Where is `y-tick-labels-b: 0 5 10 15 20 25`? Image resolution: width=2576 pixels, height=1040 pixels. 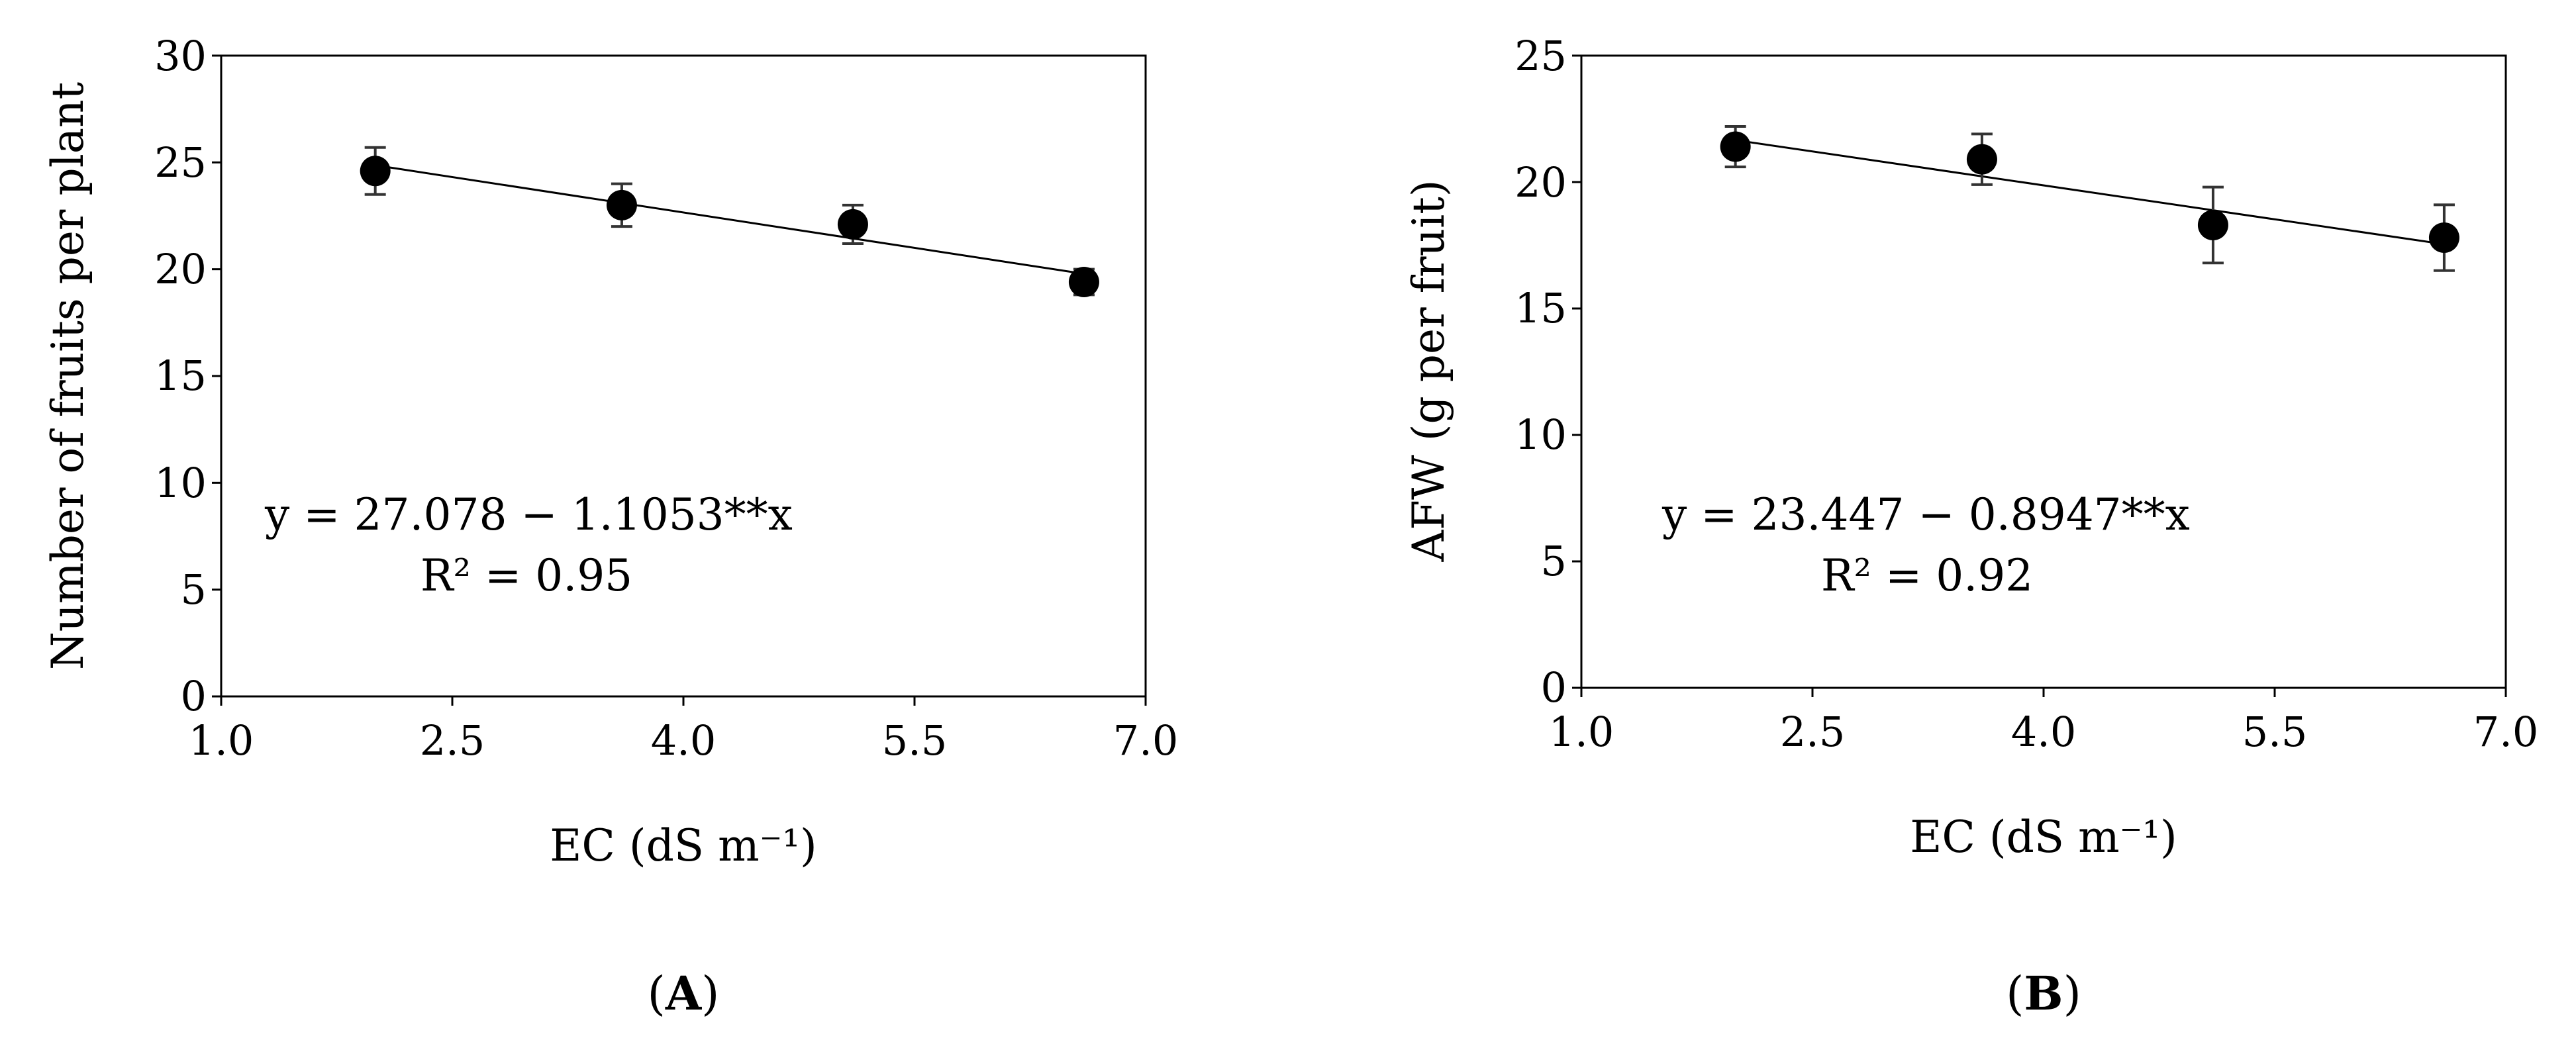 y-tick-labels-b: 0 5 10 15 20 25 is located at coordinates (1540, 372).